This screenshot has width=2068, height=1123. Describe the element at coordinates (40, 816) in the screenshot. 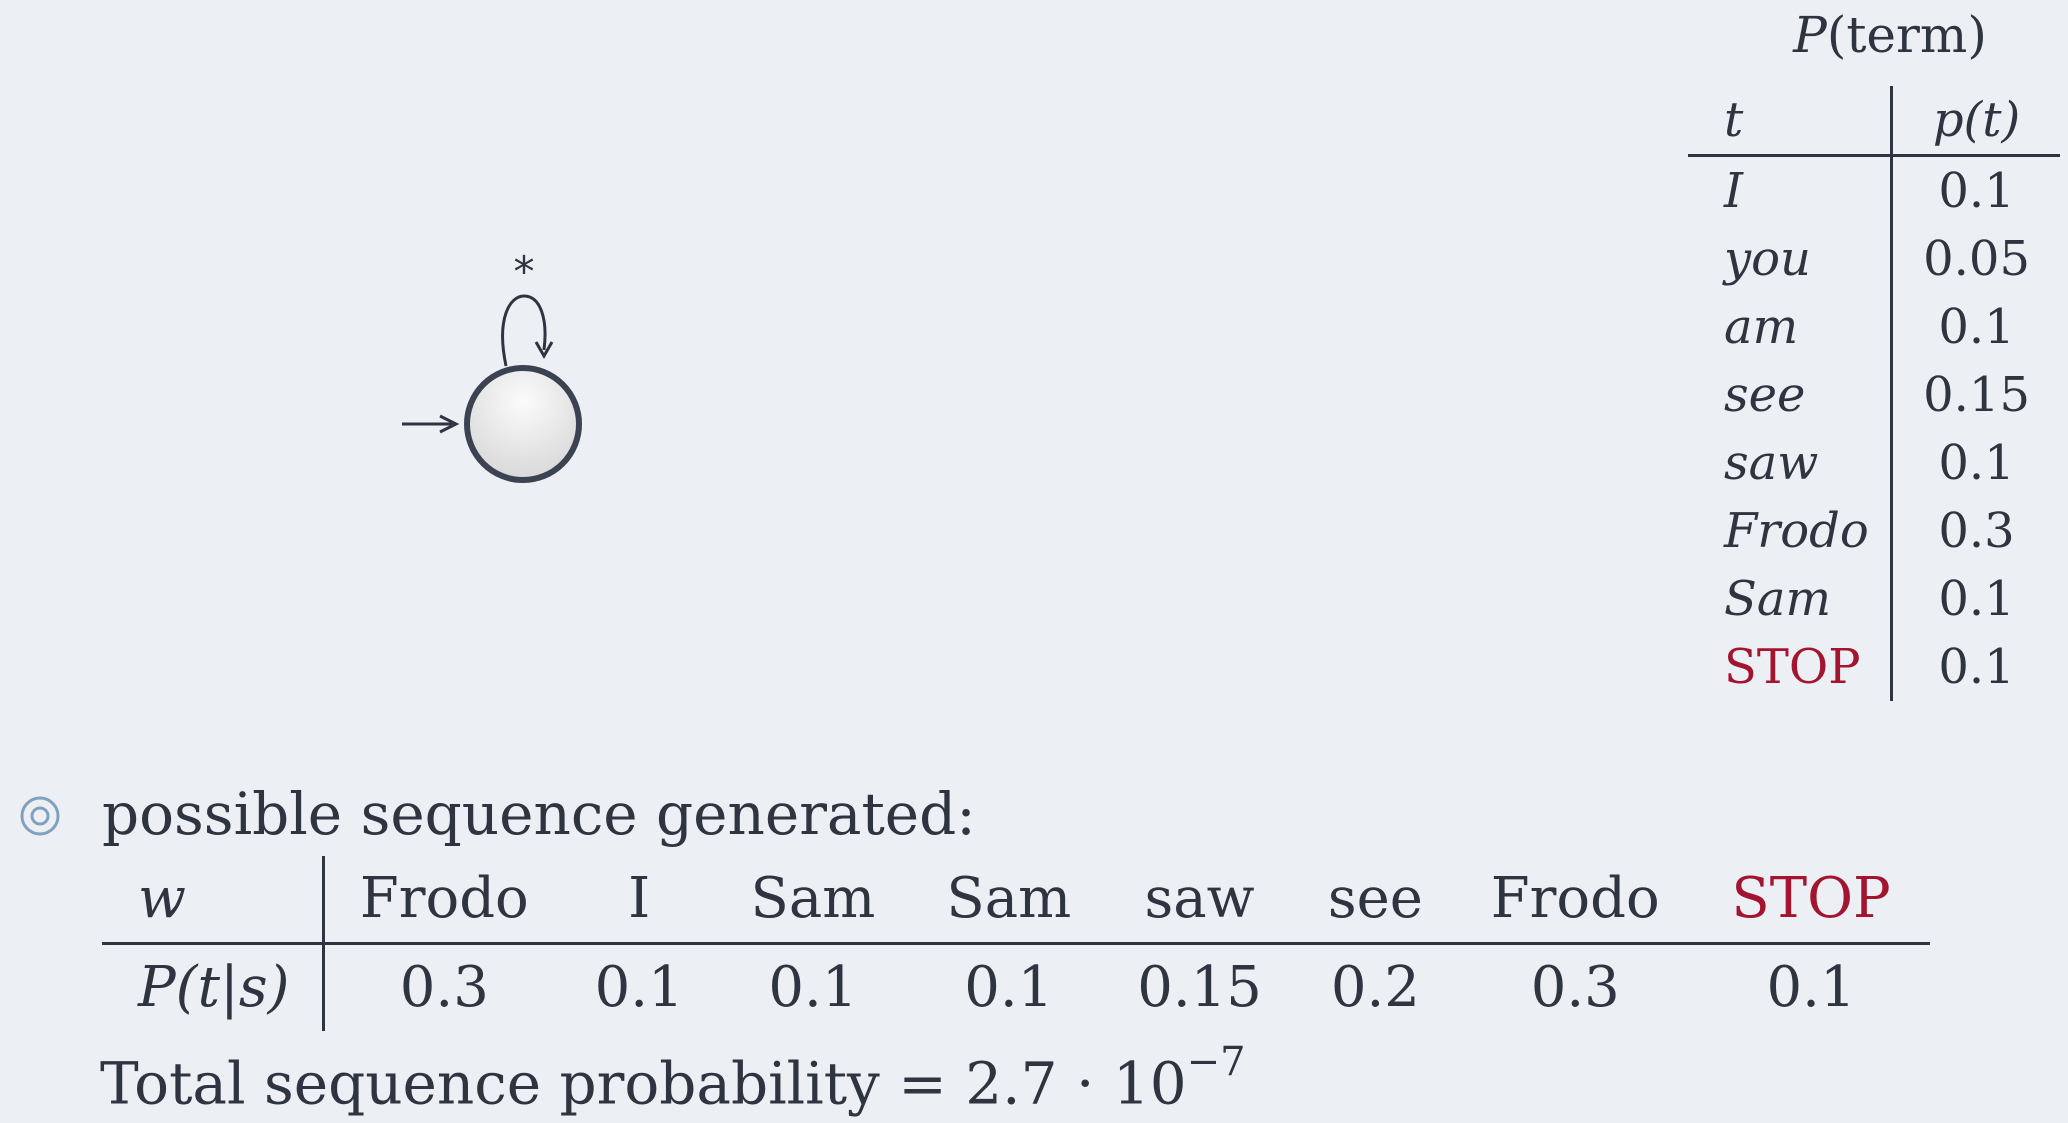

I see `bullet-icon` at that location.